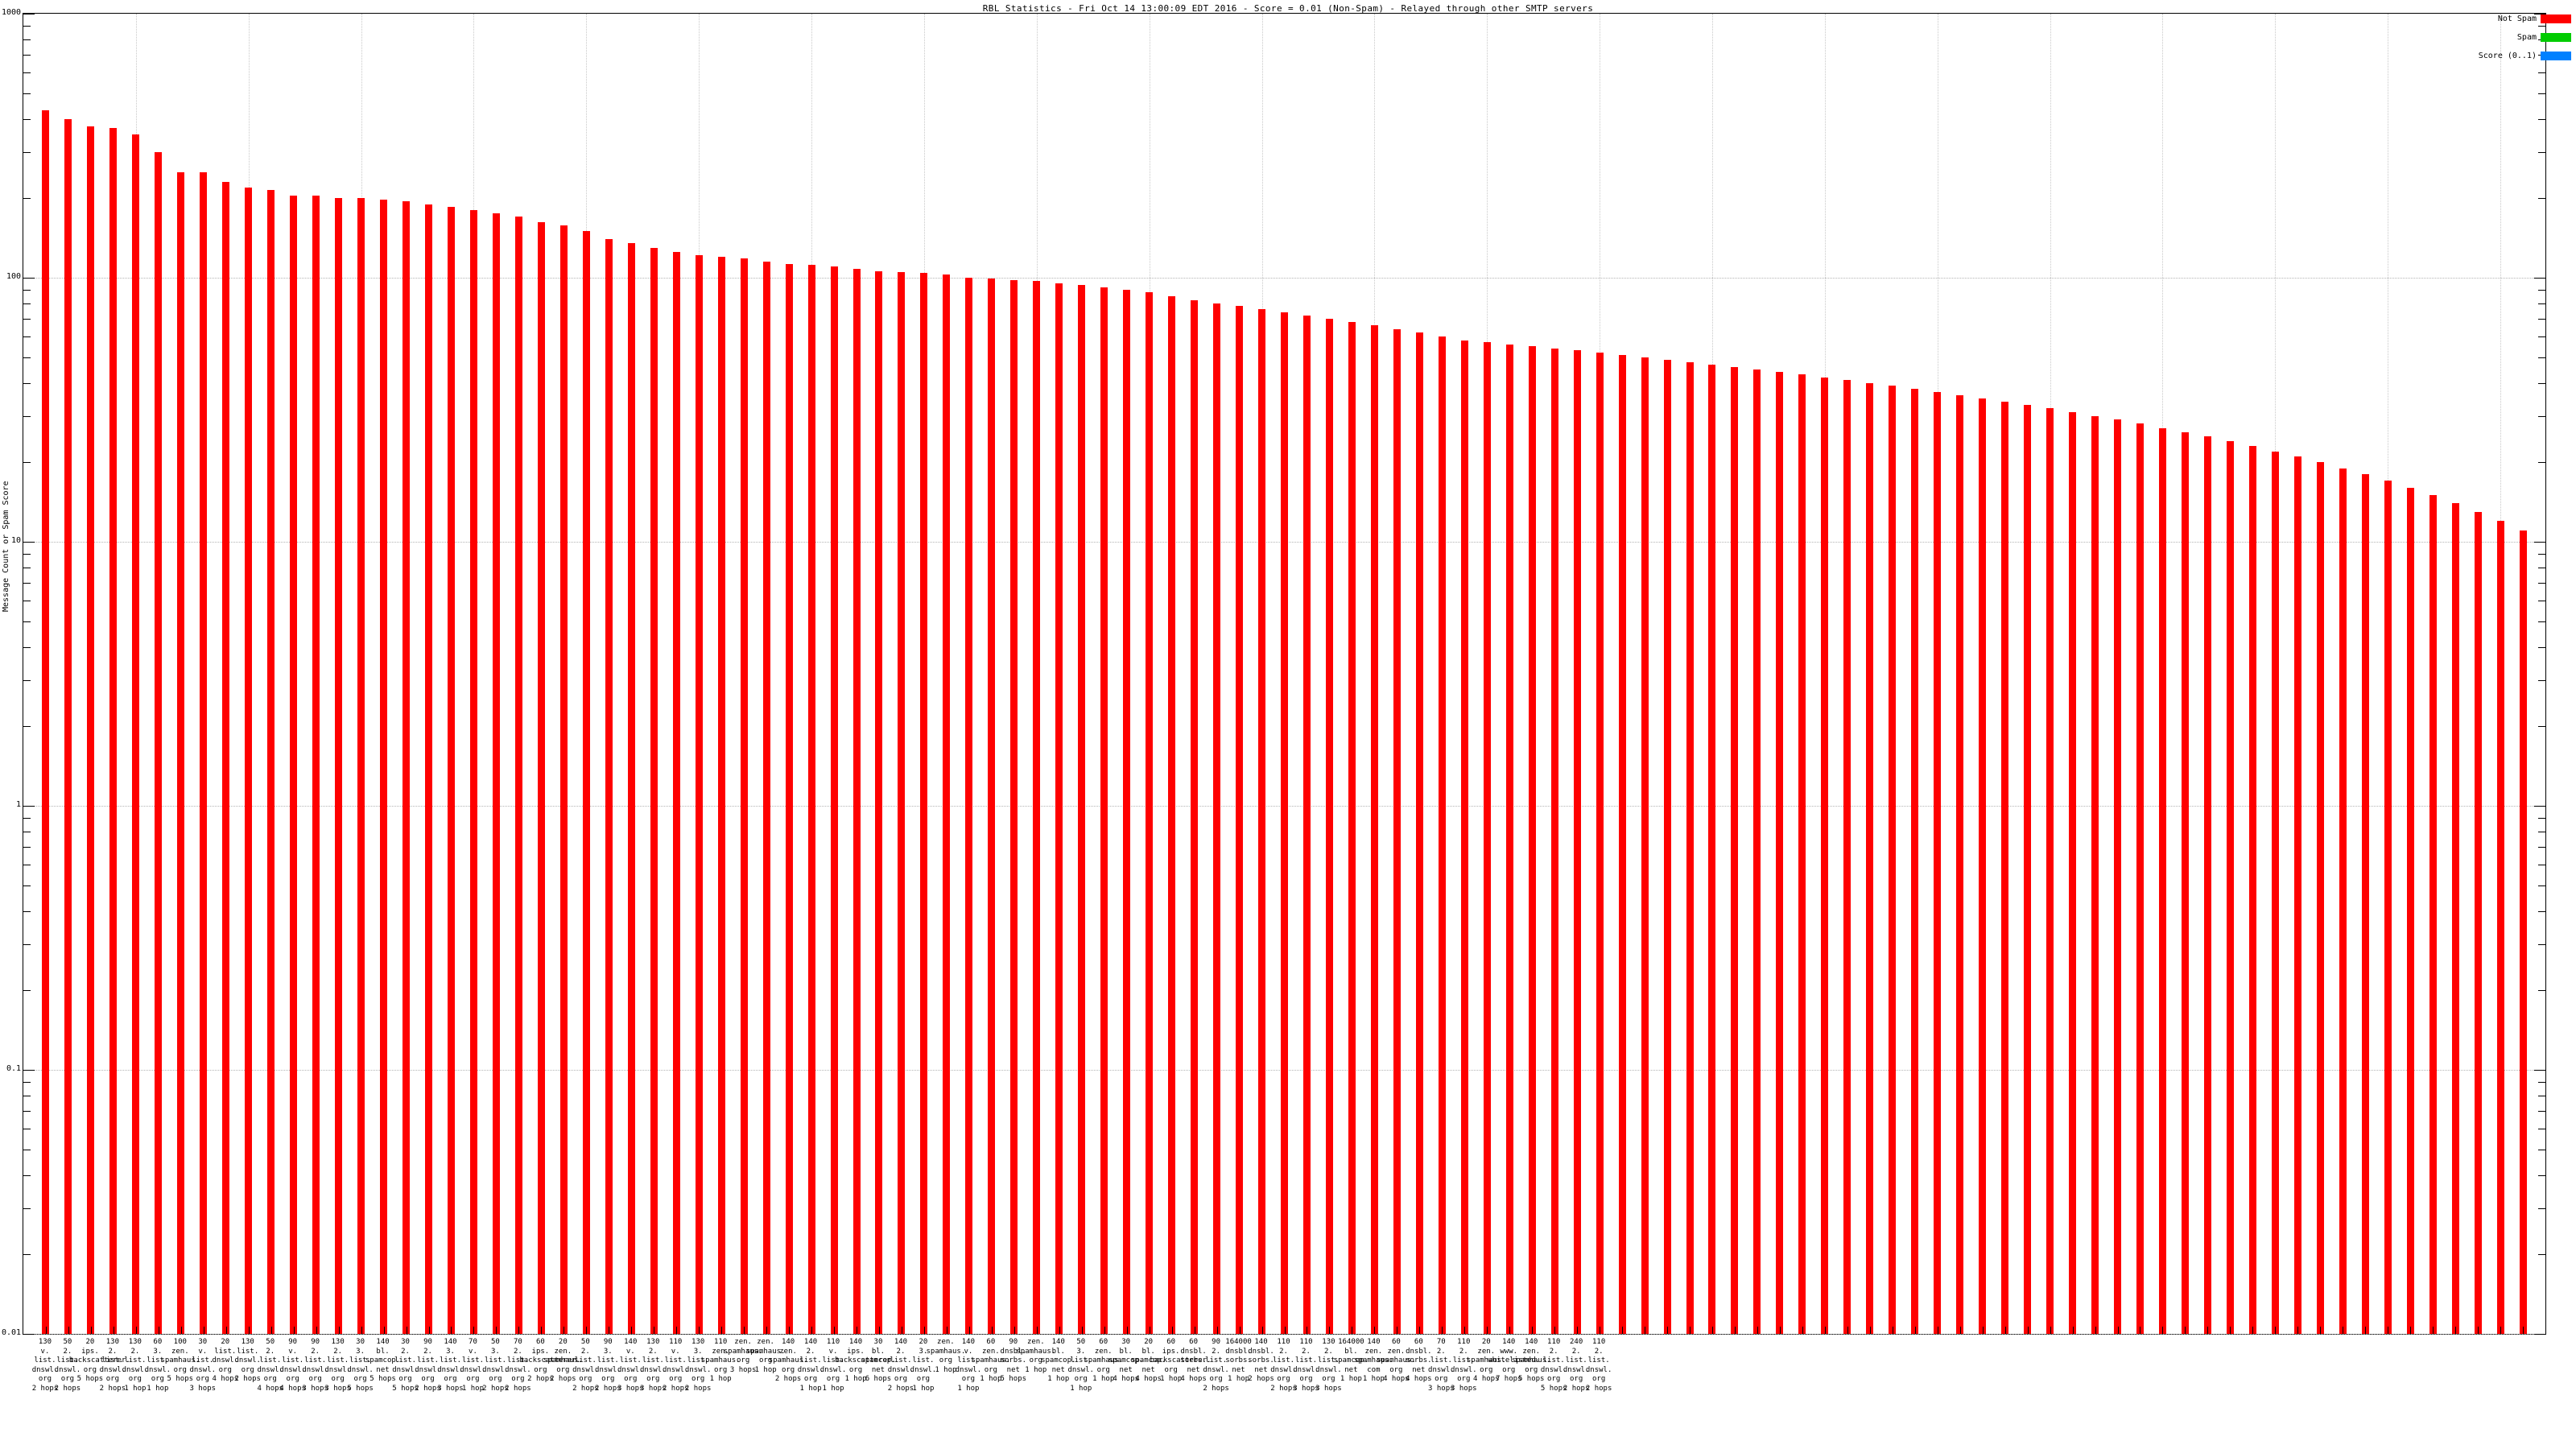  Describe the element at coordinates (1441, 1365) in the screenshot. I see `x-axis-tick-label: 70 2. list. dnswl. org 3 hops` at that location.